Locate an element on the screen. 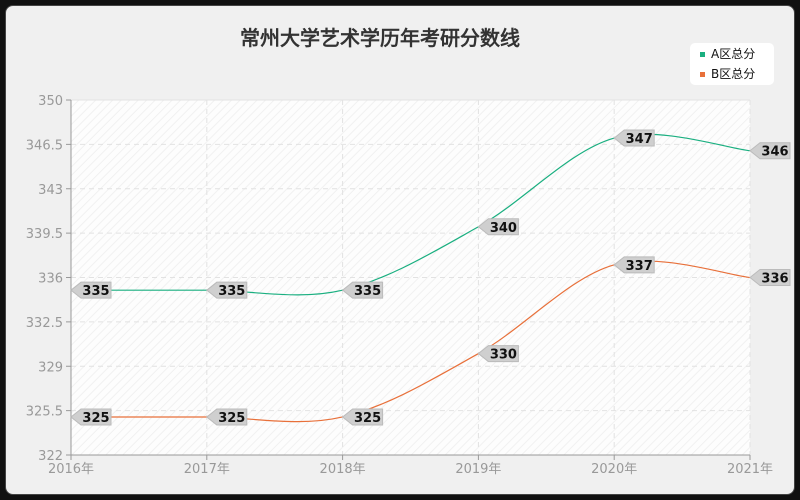  data-label: 347 is located at coordinates (639, 139).